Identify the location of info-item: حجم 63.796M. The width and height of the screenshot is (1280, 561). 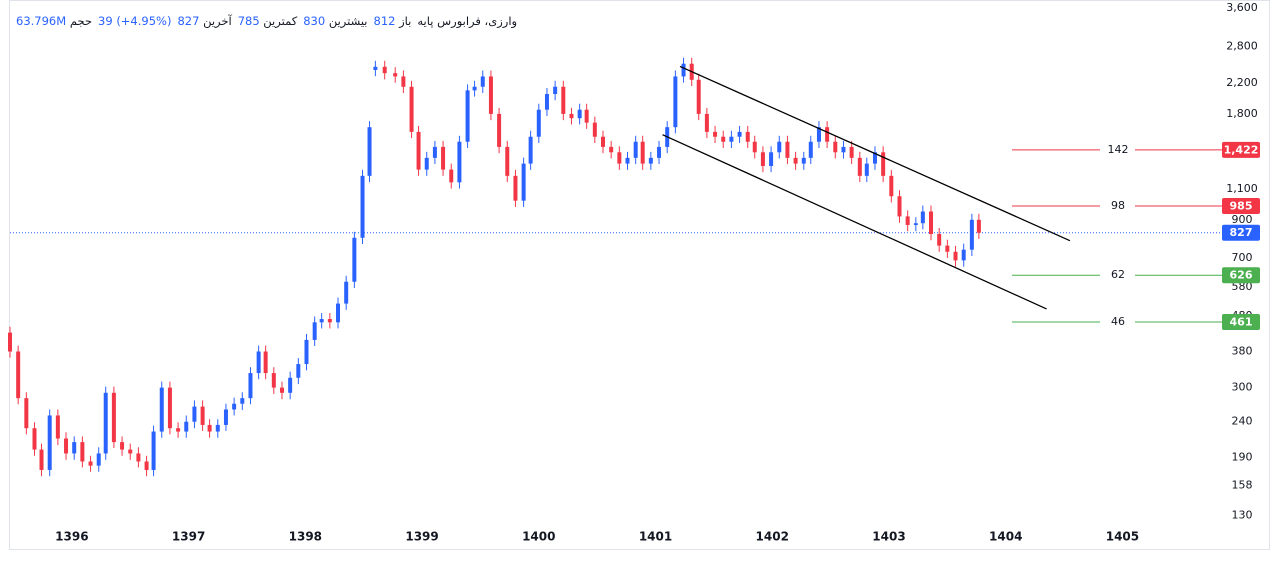
(54, 21).